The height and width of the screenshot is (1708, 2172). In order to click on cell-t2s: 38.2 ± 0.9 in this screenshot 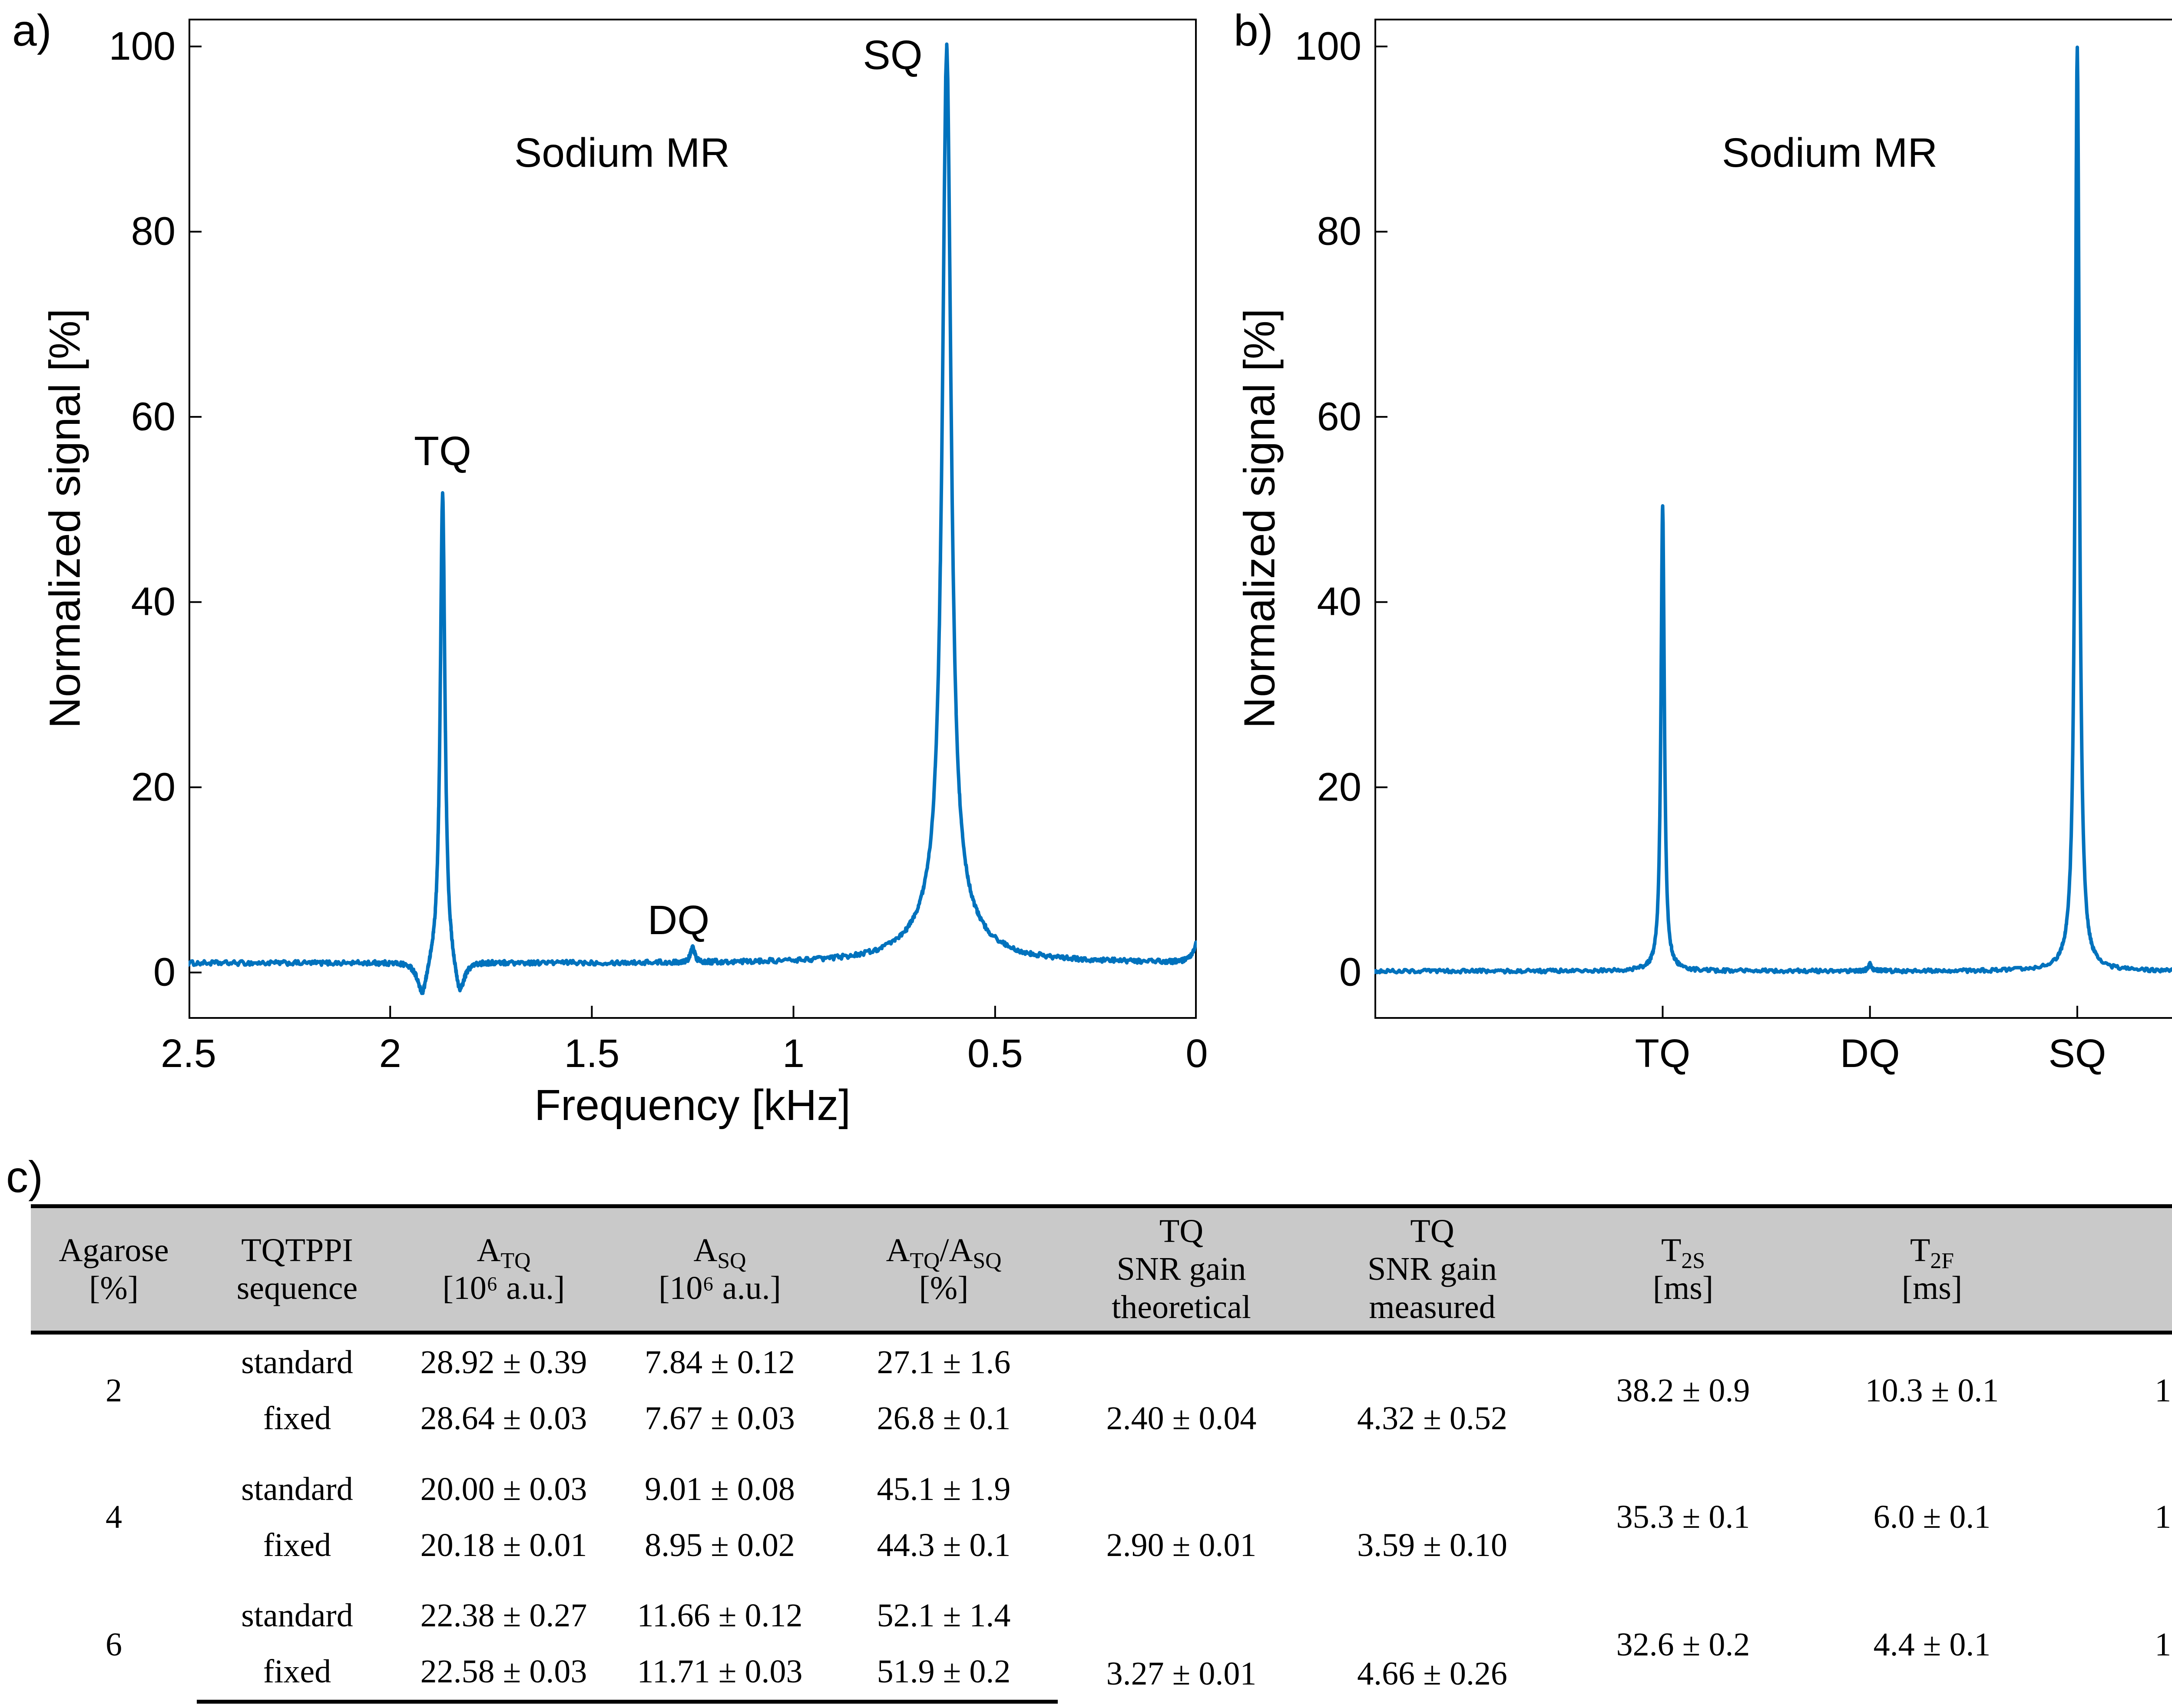, I will do `click(1683, 1391)`.